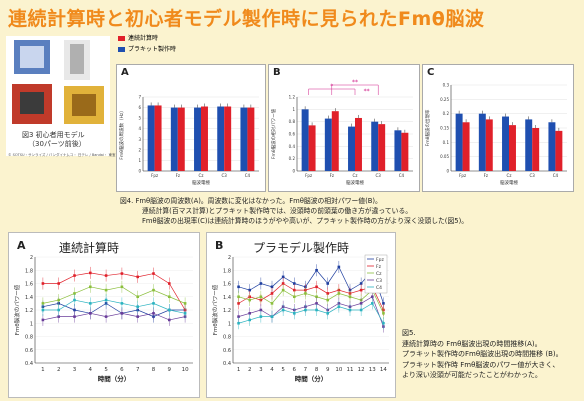  I want to click on x-tick-label: 2, so click(250, 370).